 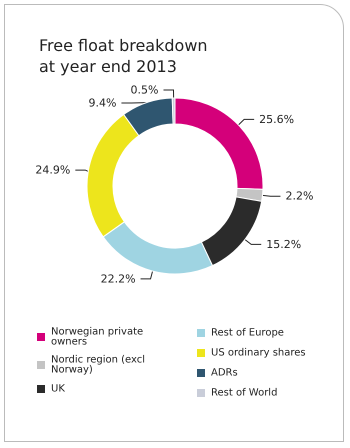 I want to click on data-label: 25.6%, so click(x=276, y=119).